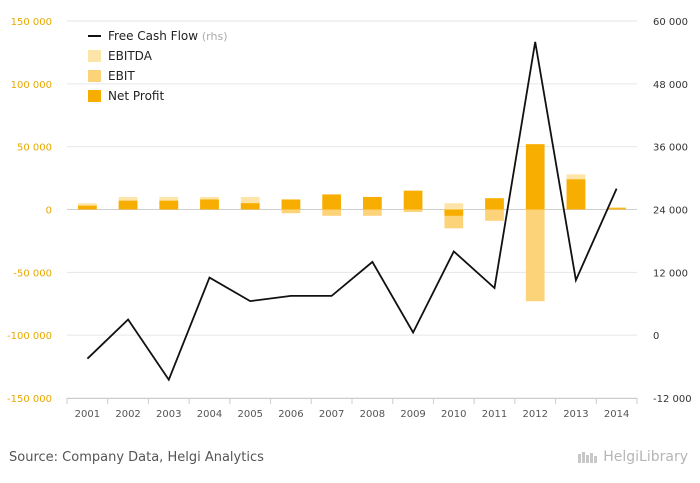 The width and height of the screenshot is (700, 483). What do you see at coordinates (670, 85) in the screenshot?
I see `right-tick-label: 48 000` at bounding box center [670, 85].